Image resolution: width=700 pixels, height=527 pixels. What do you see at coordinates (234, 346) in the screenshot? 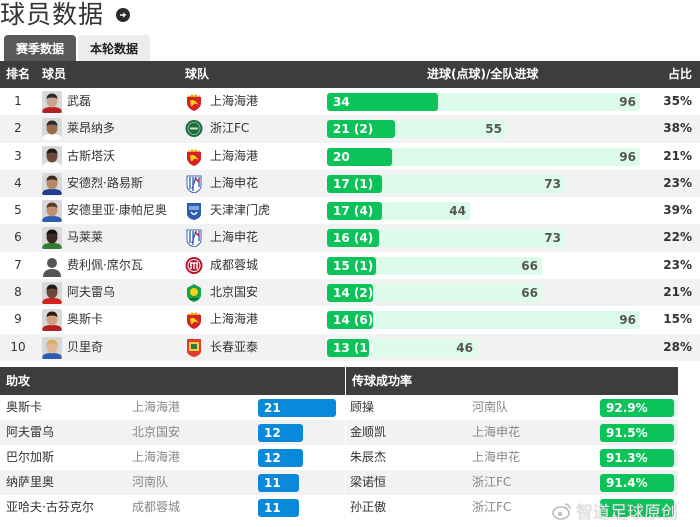
I see `team-name: 长春亚泰` at bounding box center [234, 346].